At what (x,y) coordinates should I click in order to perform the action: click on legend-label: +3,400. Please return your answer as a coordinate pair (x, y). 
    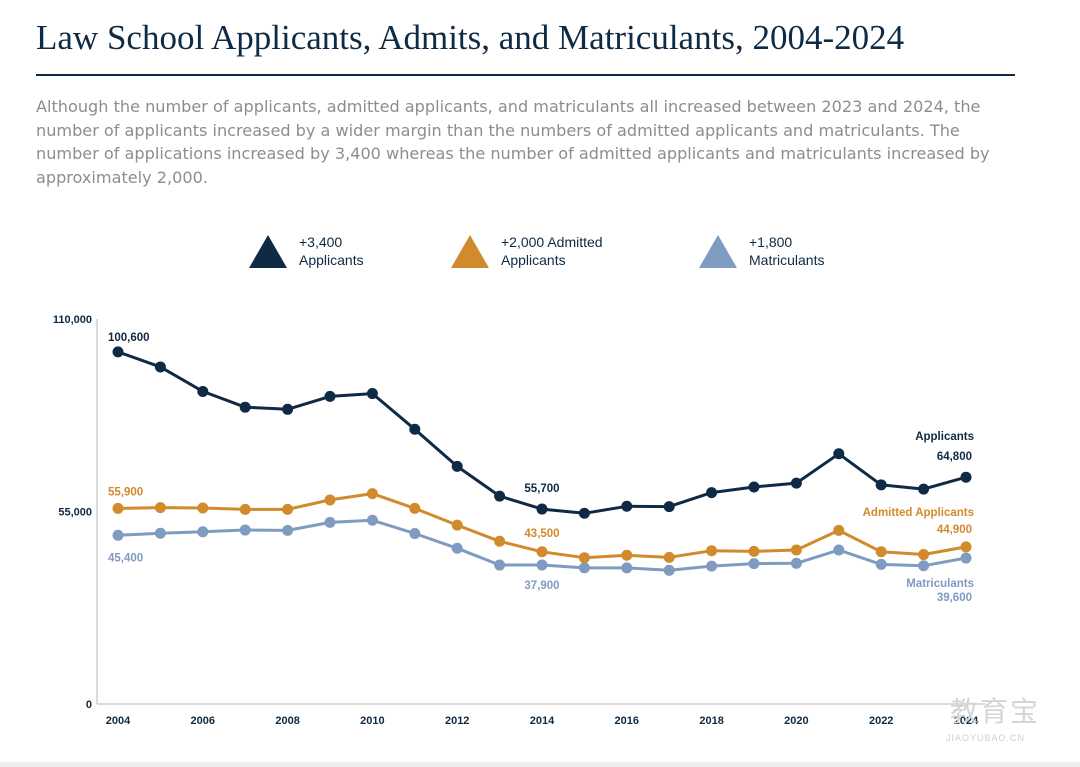
    Looking at the image, I should click on (320, 242).